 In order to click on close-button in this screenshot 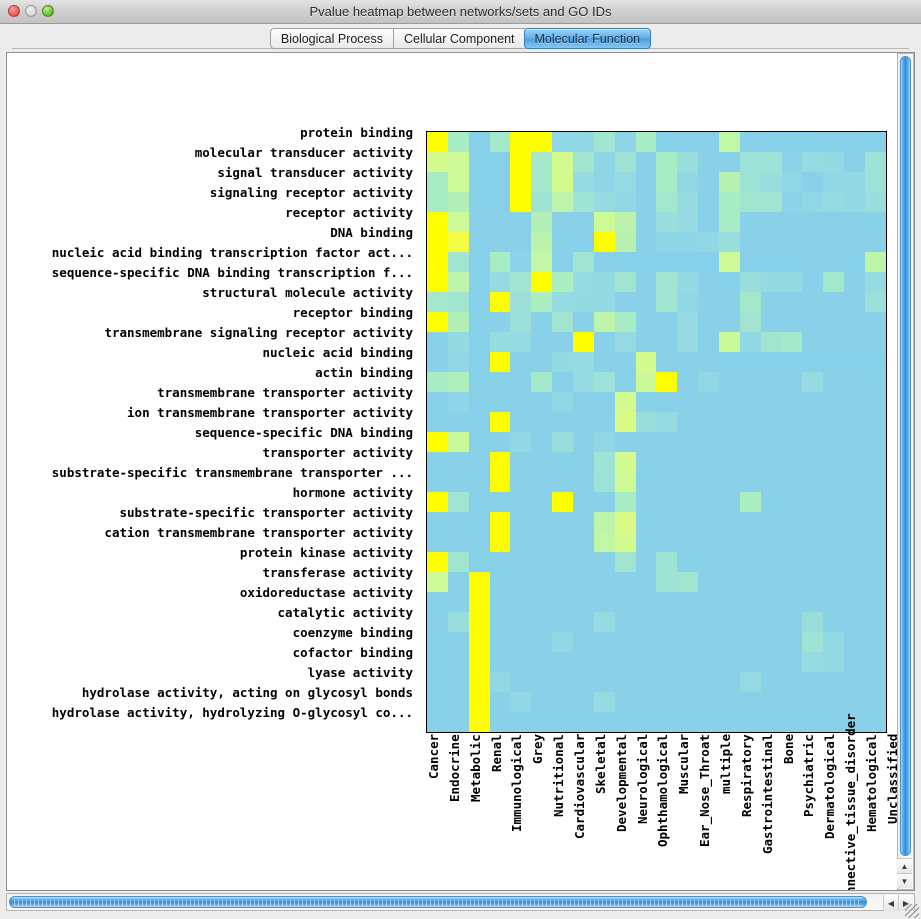, I will do `click(14, 11)`.